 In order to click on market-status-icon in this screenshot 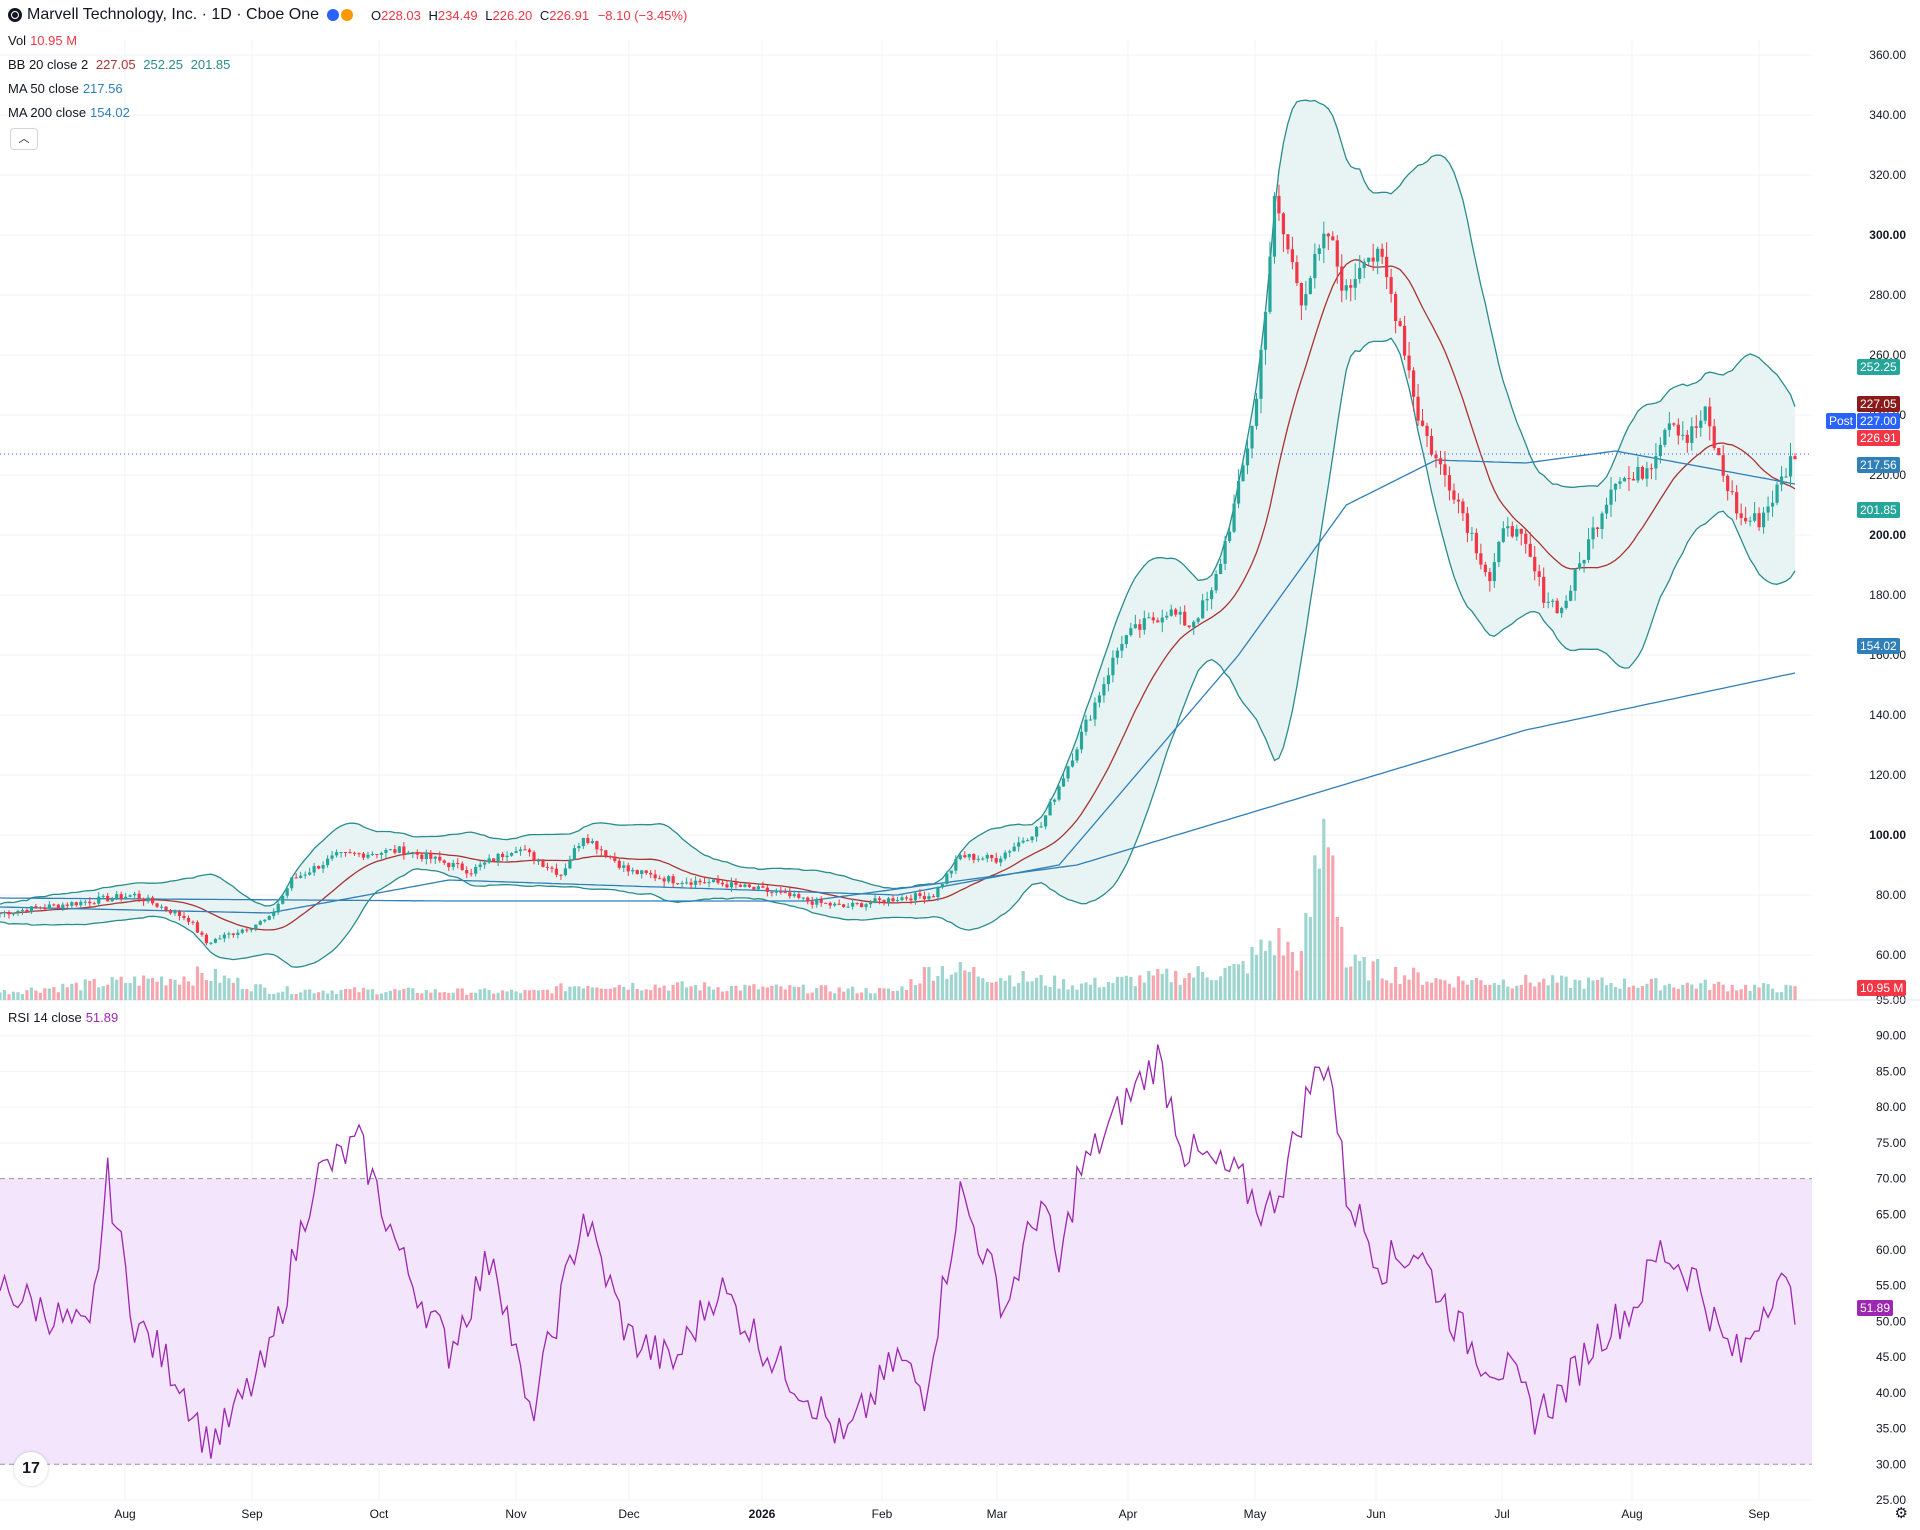, I will do `click(340, 15)`.